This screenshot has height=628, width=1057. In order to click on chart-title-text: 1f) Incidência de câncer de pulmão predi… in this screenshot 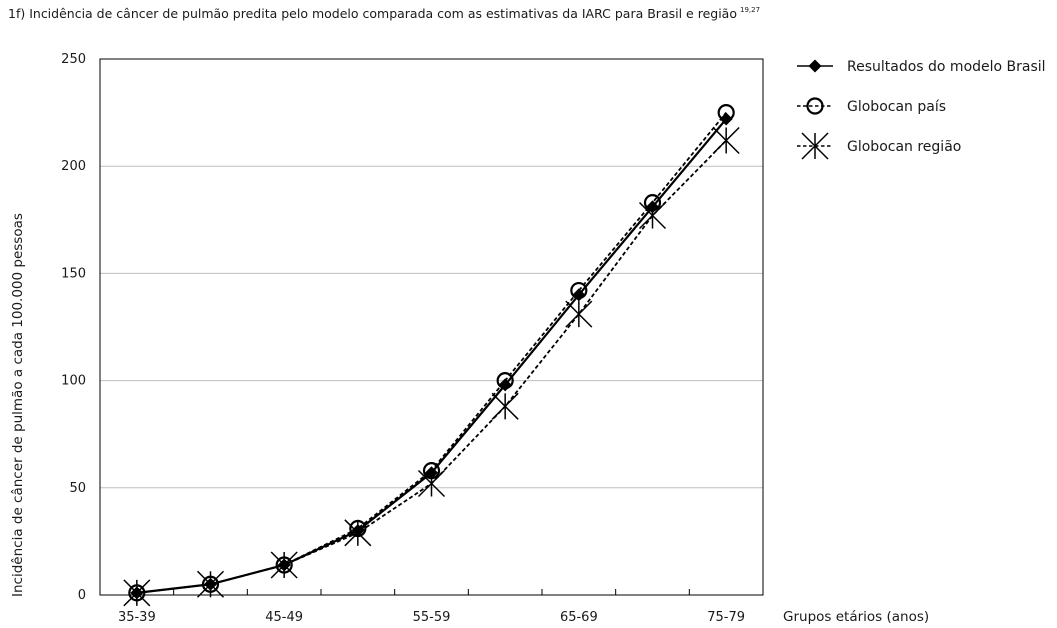, I will do `click(372, 13)`.